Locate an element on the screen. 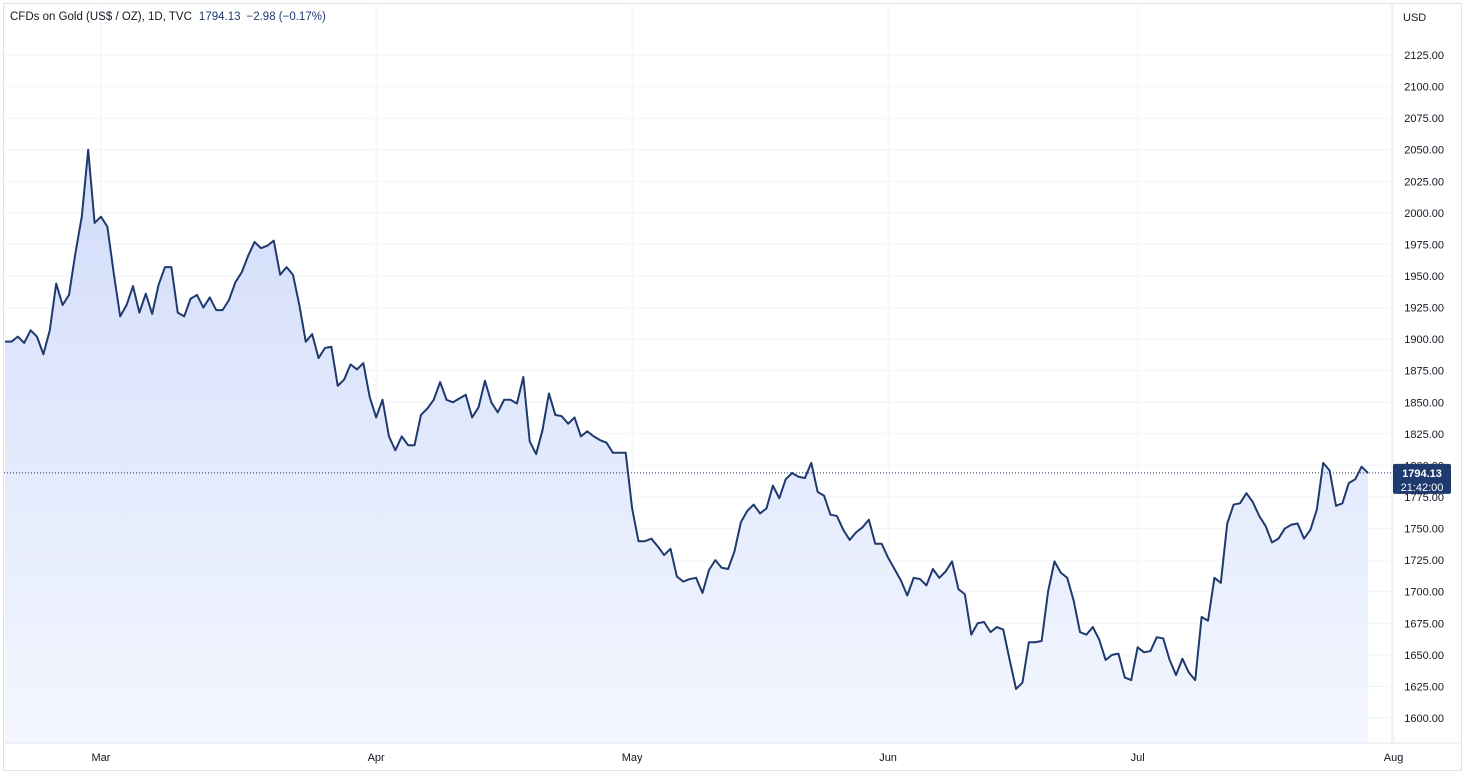 The width and height of the screenshot is (1465, 776). price-tick-label: 1775.00 is located at coordinates (1424, 498).